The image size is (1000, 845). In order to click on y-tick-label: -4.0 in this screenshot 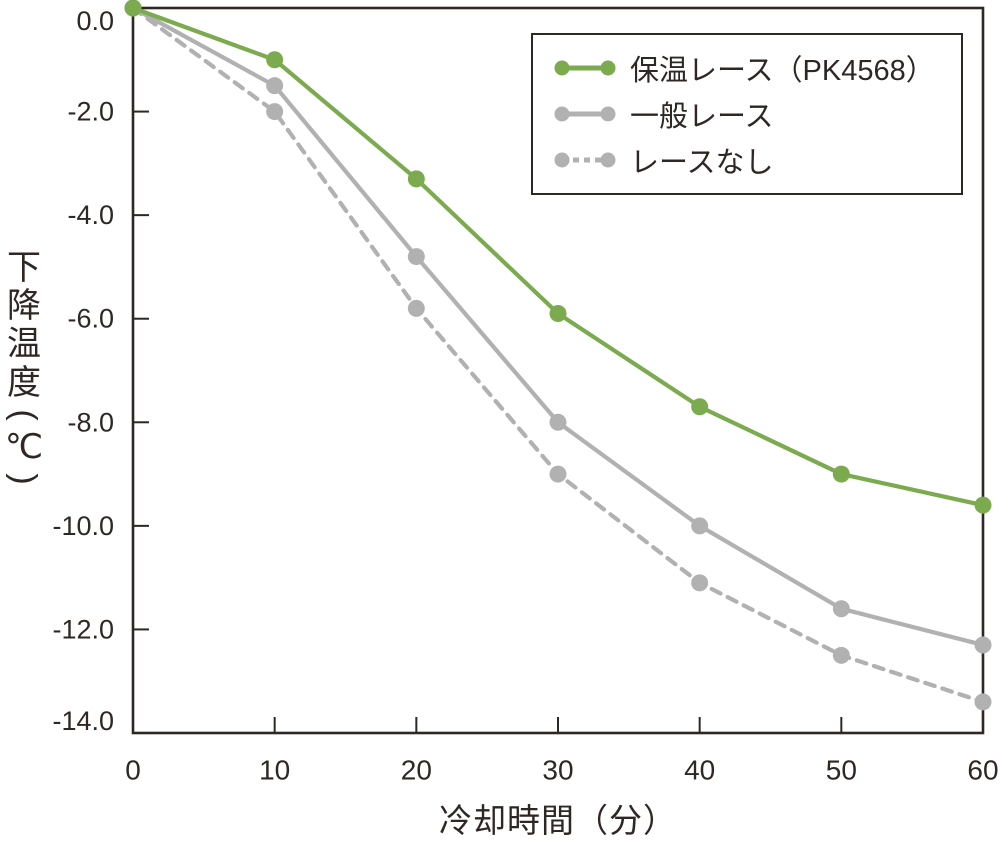, I will do `click(90, 215)`.